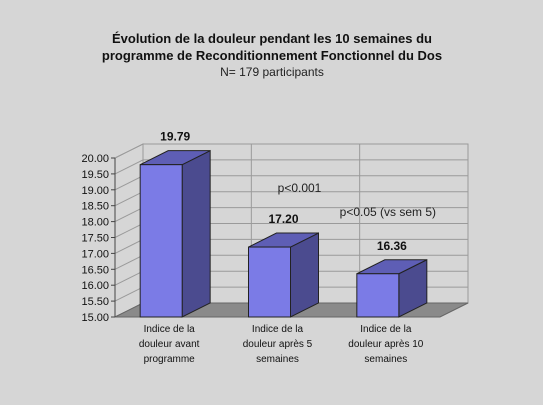 The height and width of the screenshot is (405, 543). What do you see at coordinates (283, 219) in the screenshot?
I see `data-label: 17.20` at bounding box center [283, 219].